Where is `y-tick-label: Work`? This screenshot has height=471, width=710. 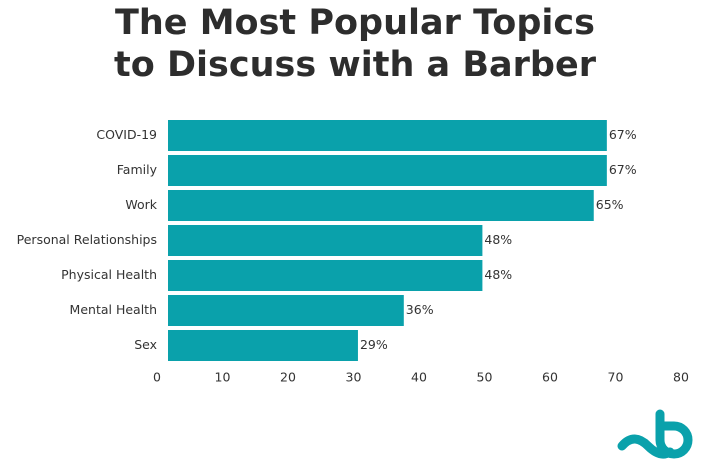
y-tick-label: Work is located at coordinates (141, 204).